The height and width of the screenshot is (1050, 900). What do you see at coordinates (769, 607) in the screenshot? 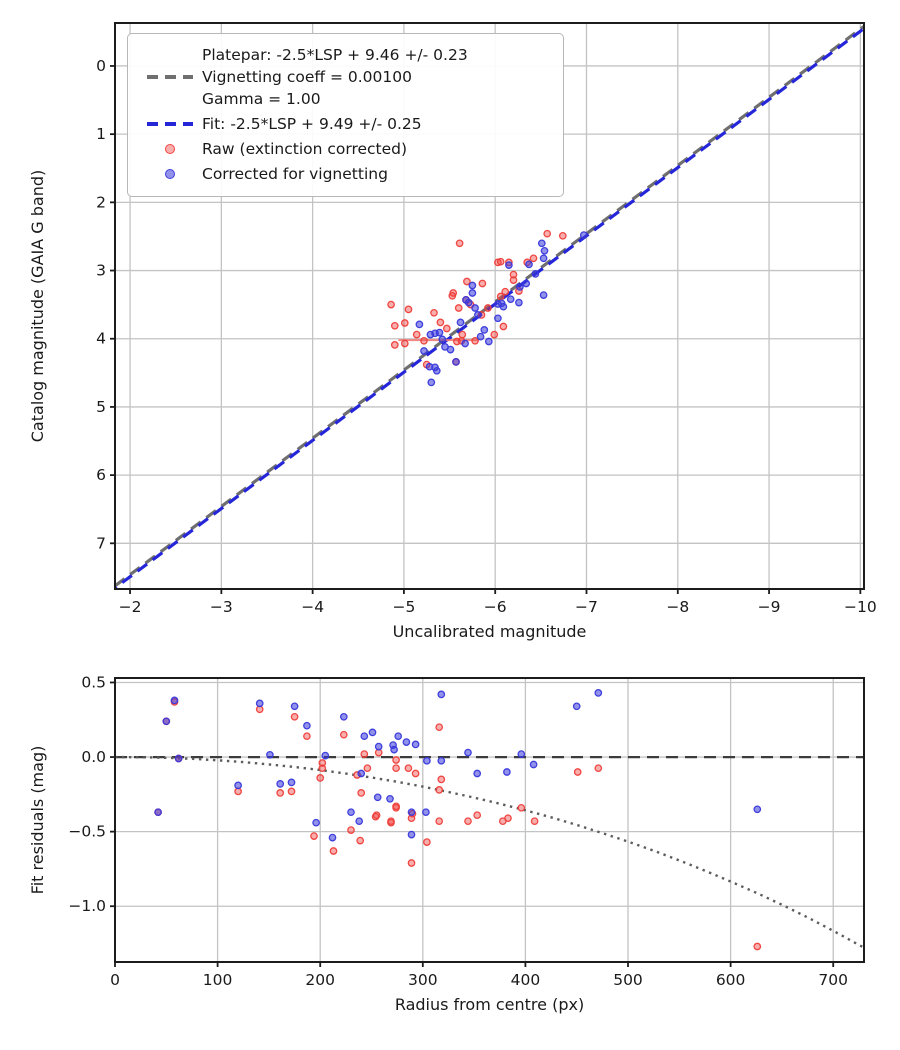
I see `x-tick-label: −9` at bounding box center [769, 607].